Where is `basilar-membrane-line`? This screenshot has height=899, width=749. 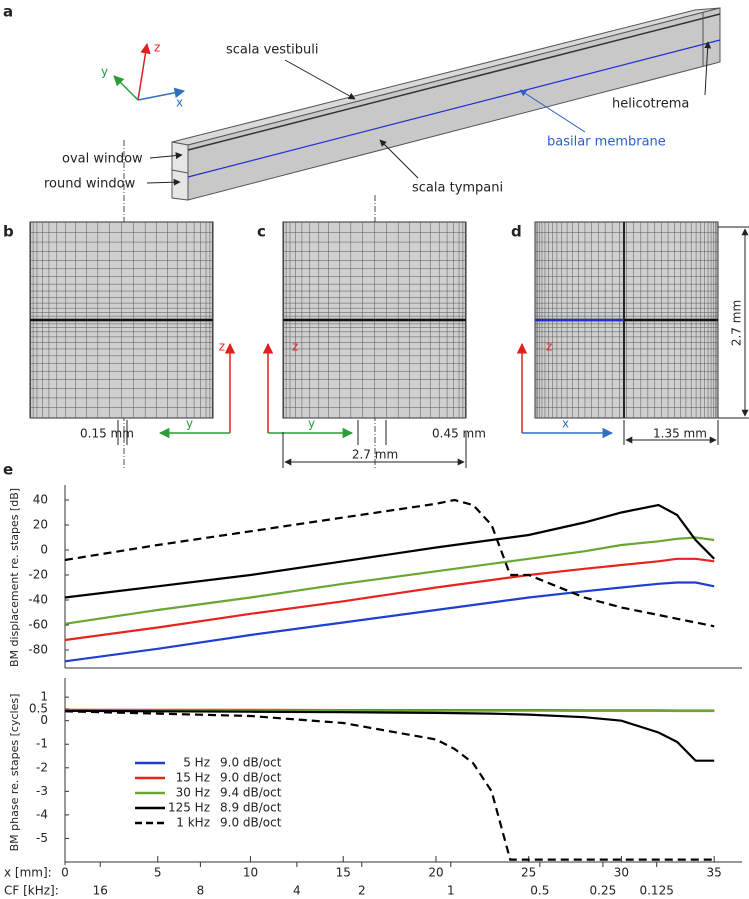
basilar-membrane-line is located at coordinates (454, 108).